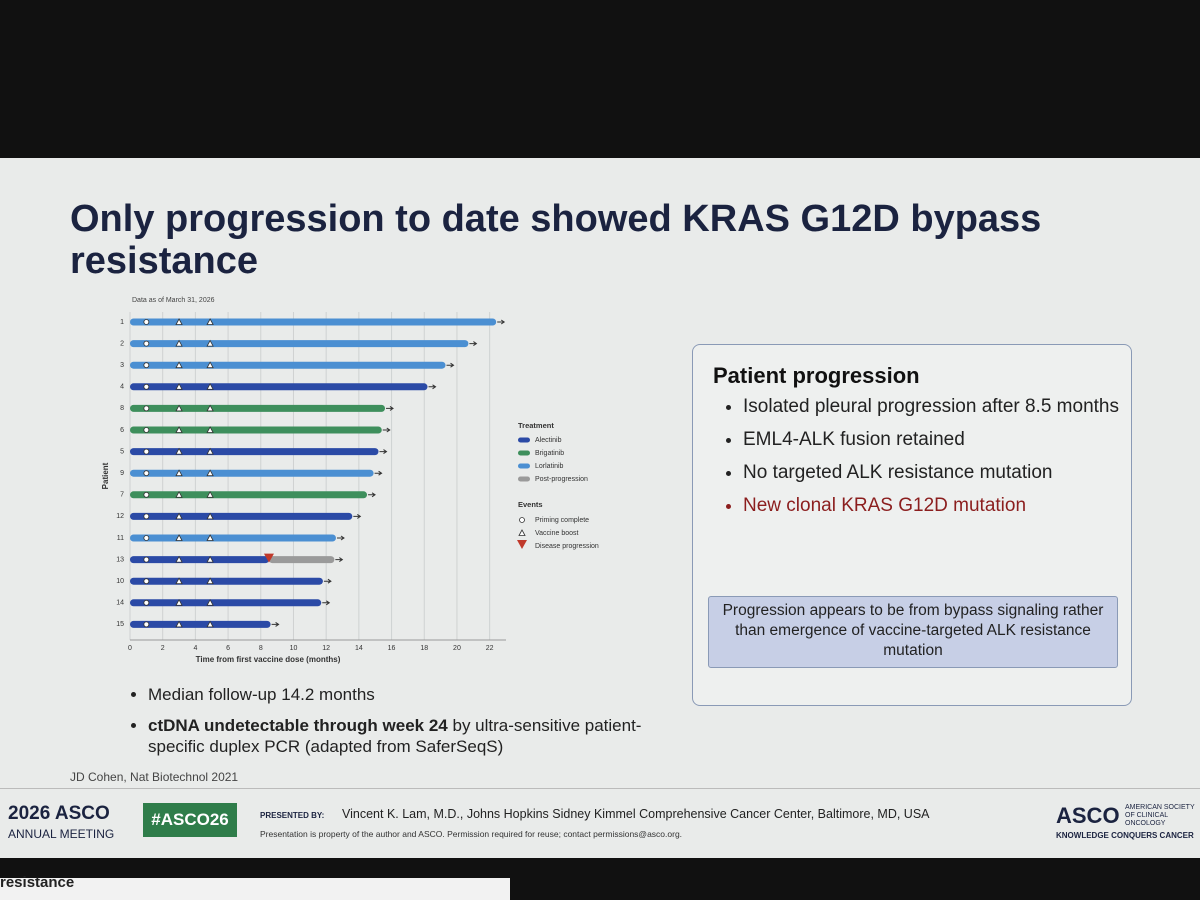 This screenshot has width=1200, height=900. I want to click on next-screen-text: resistance, so click(37, 882).